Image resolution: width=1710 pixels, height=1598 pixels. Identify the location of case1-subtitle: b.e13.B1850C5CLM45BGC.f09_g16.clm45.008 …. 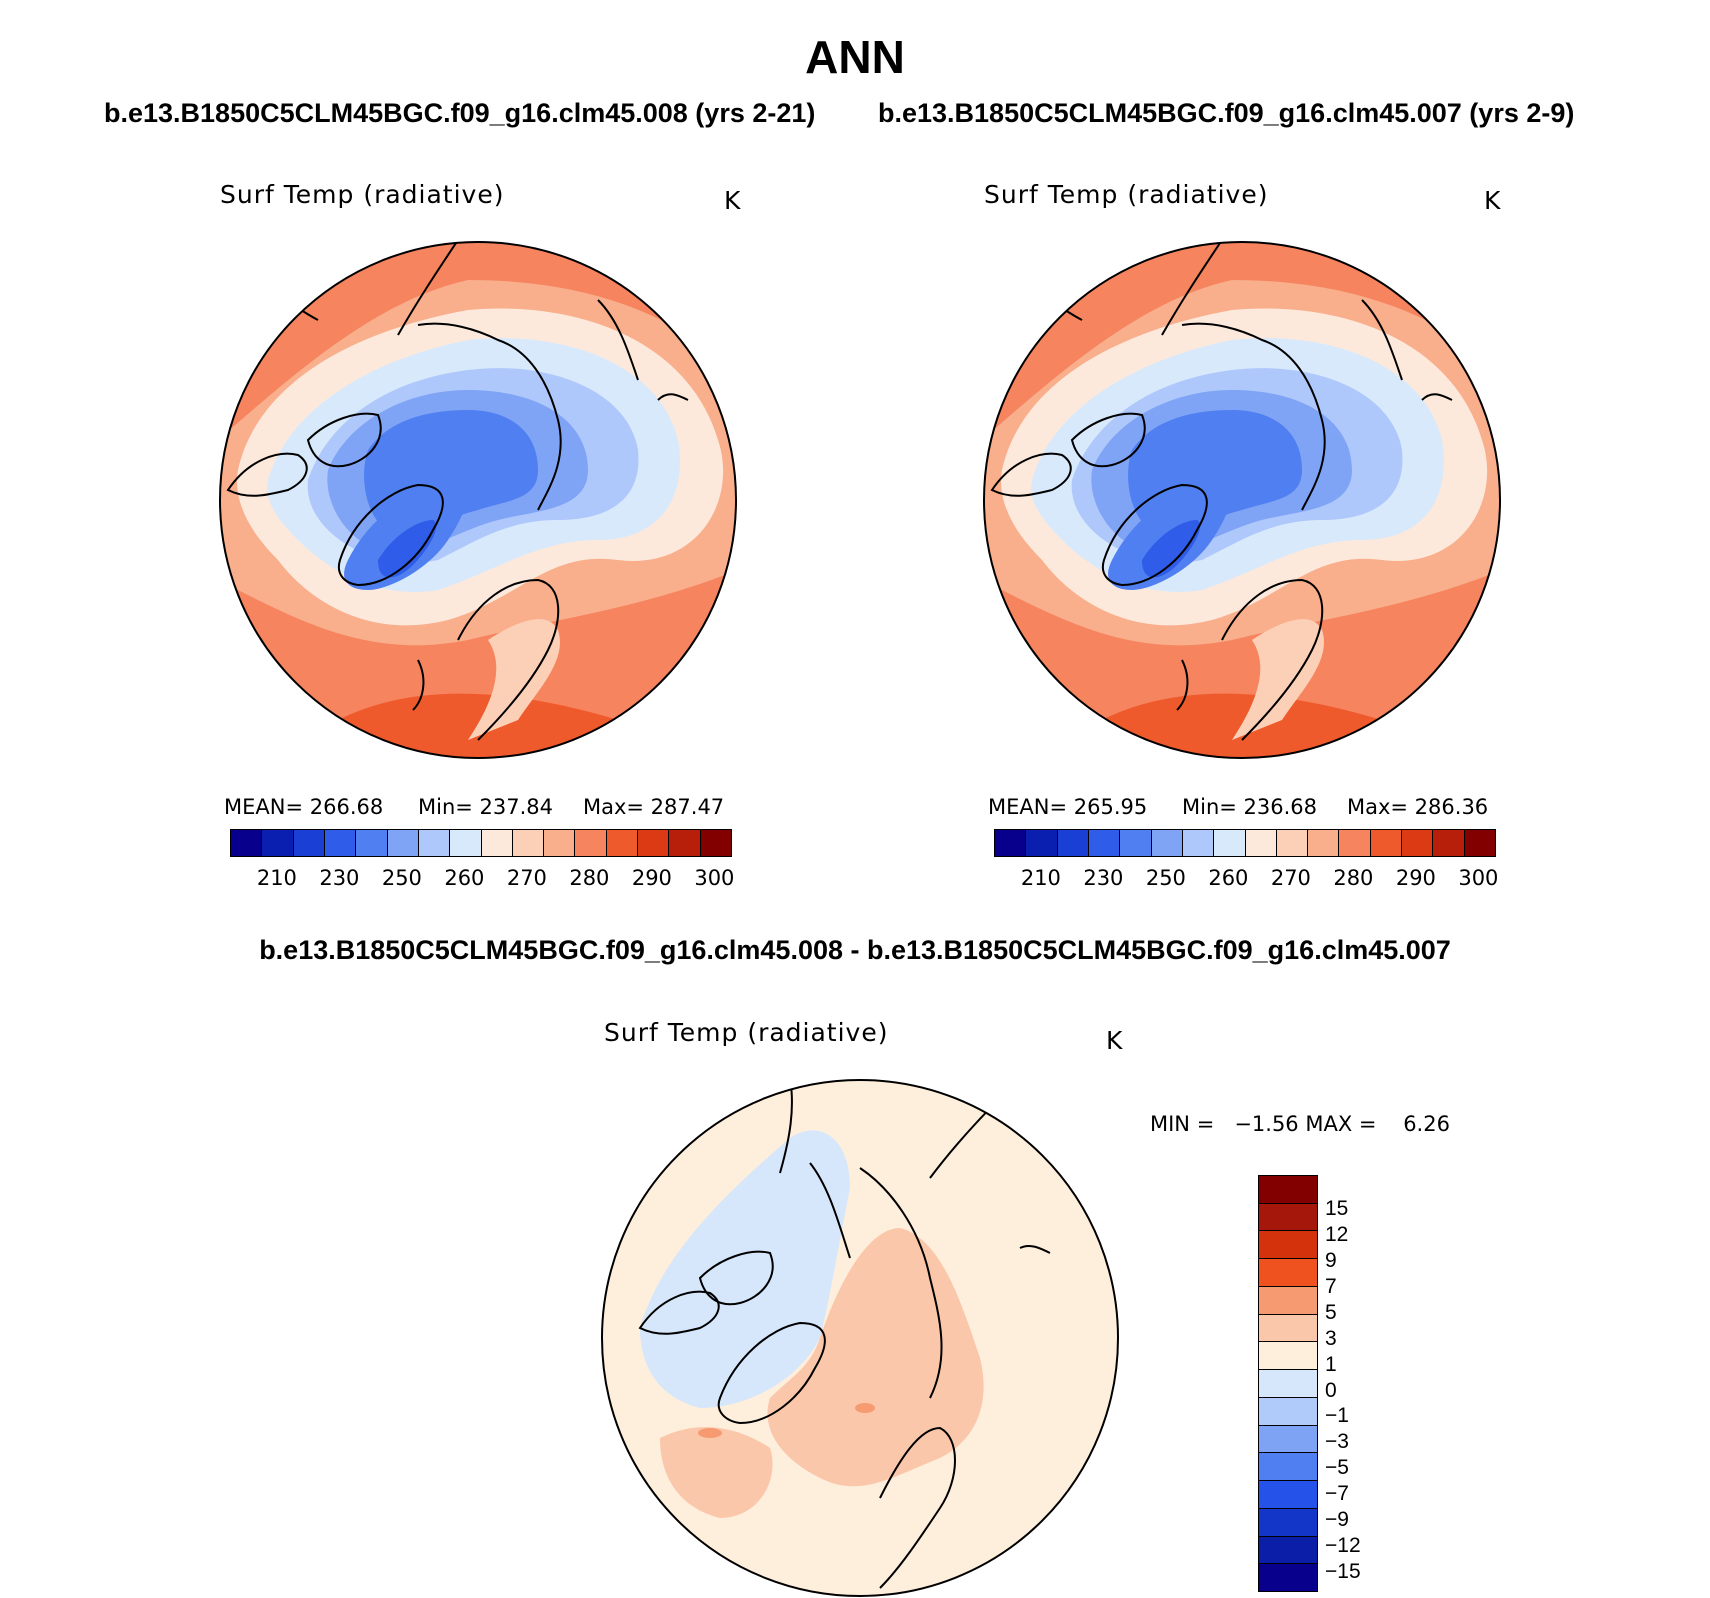
(460, 113).